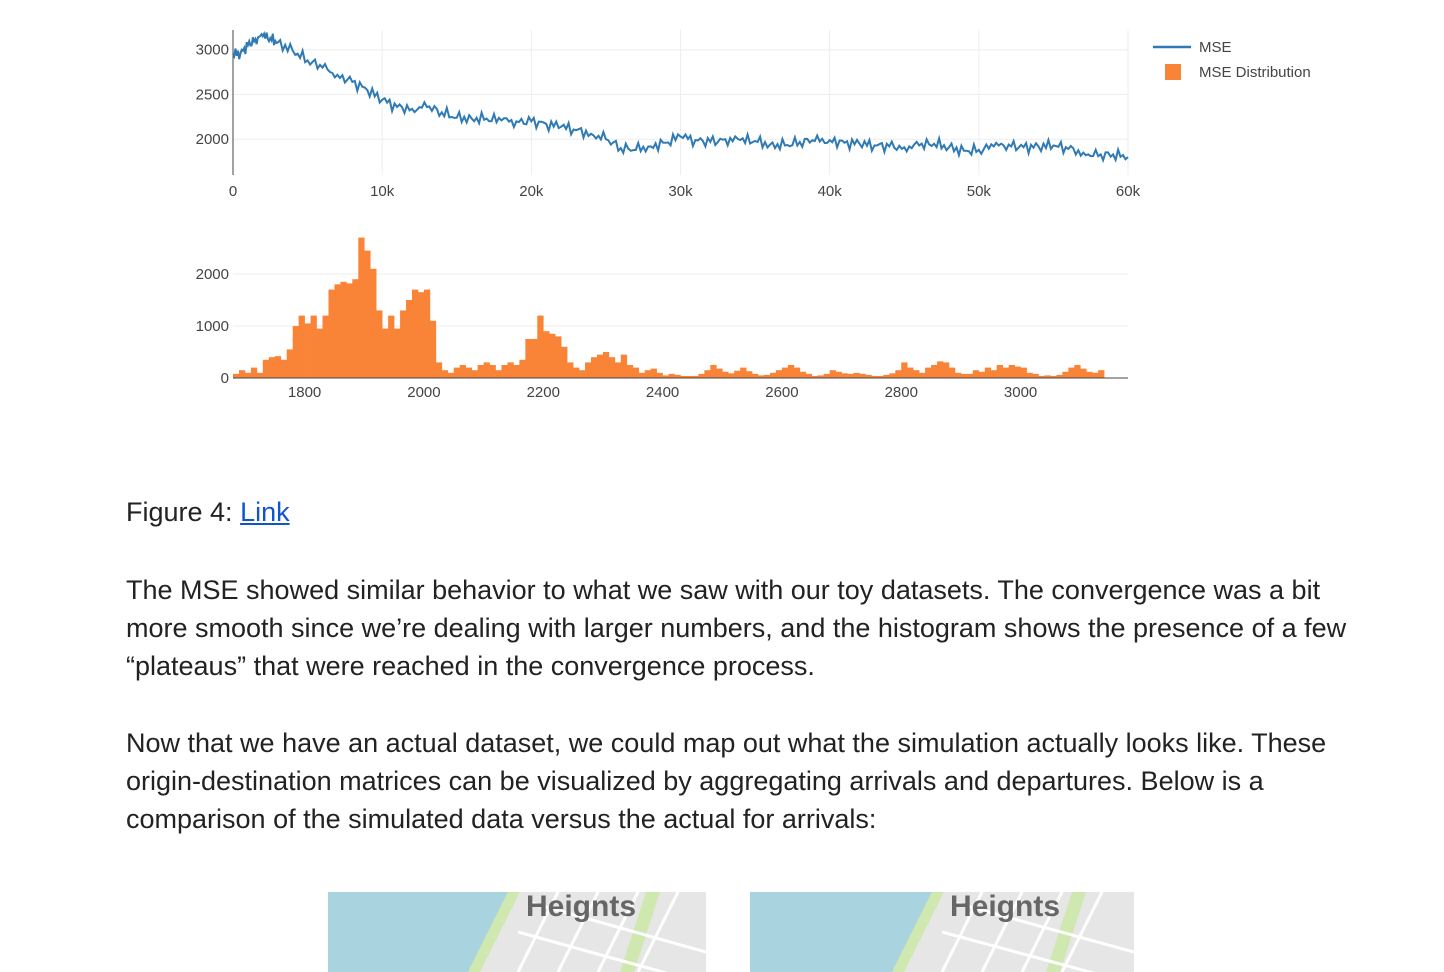  I want to click on line-chart-y-tick-label: 2000, so click(212, 139).